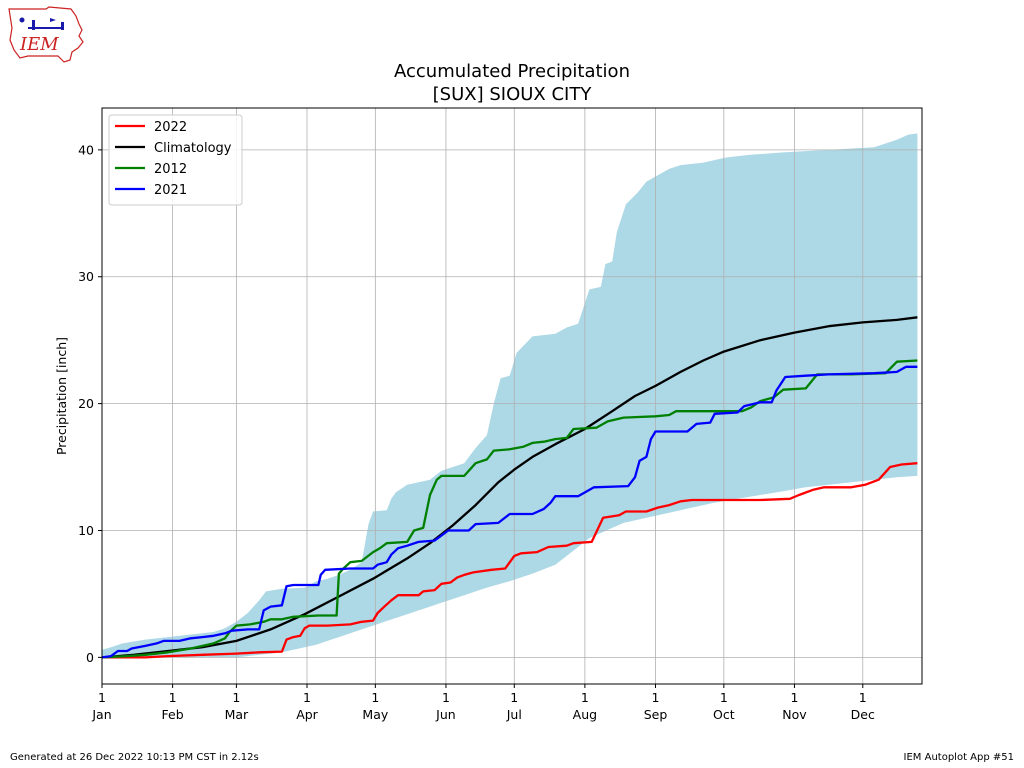  Describe the element at coordinates (22, 20) in the screenshot. I see `logo-dot` at that location.